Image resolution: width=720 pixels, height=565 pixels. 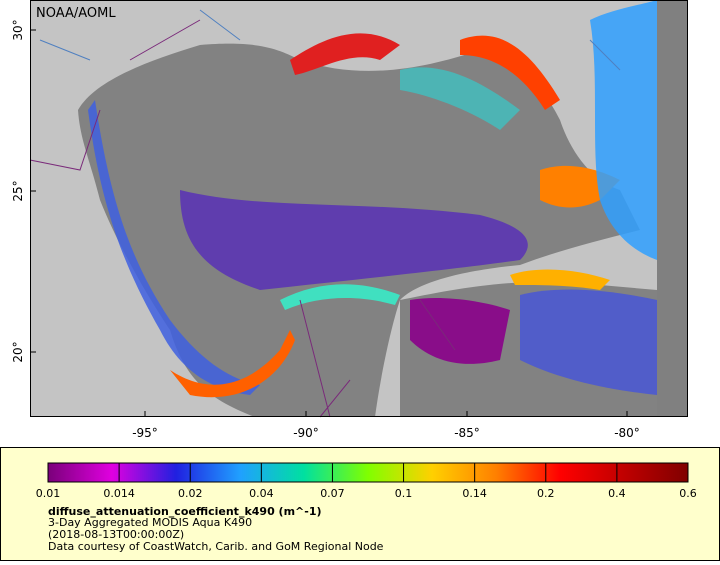 What do you see at coordinates (306, 433) in the screenshot?
I see `lon-tick-label: -90°` at bounding box center [306, 433].